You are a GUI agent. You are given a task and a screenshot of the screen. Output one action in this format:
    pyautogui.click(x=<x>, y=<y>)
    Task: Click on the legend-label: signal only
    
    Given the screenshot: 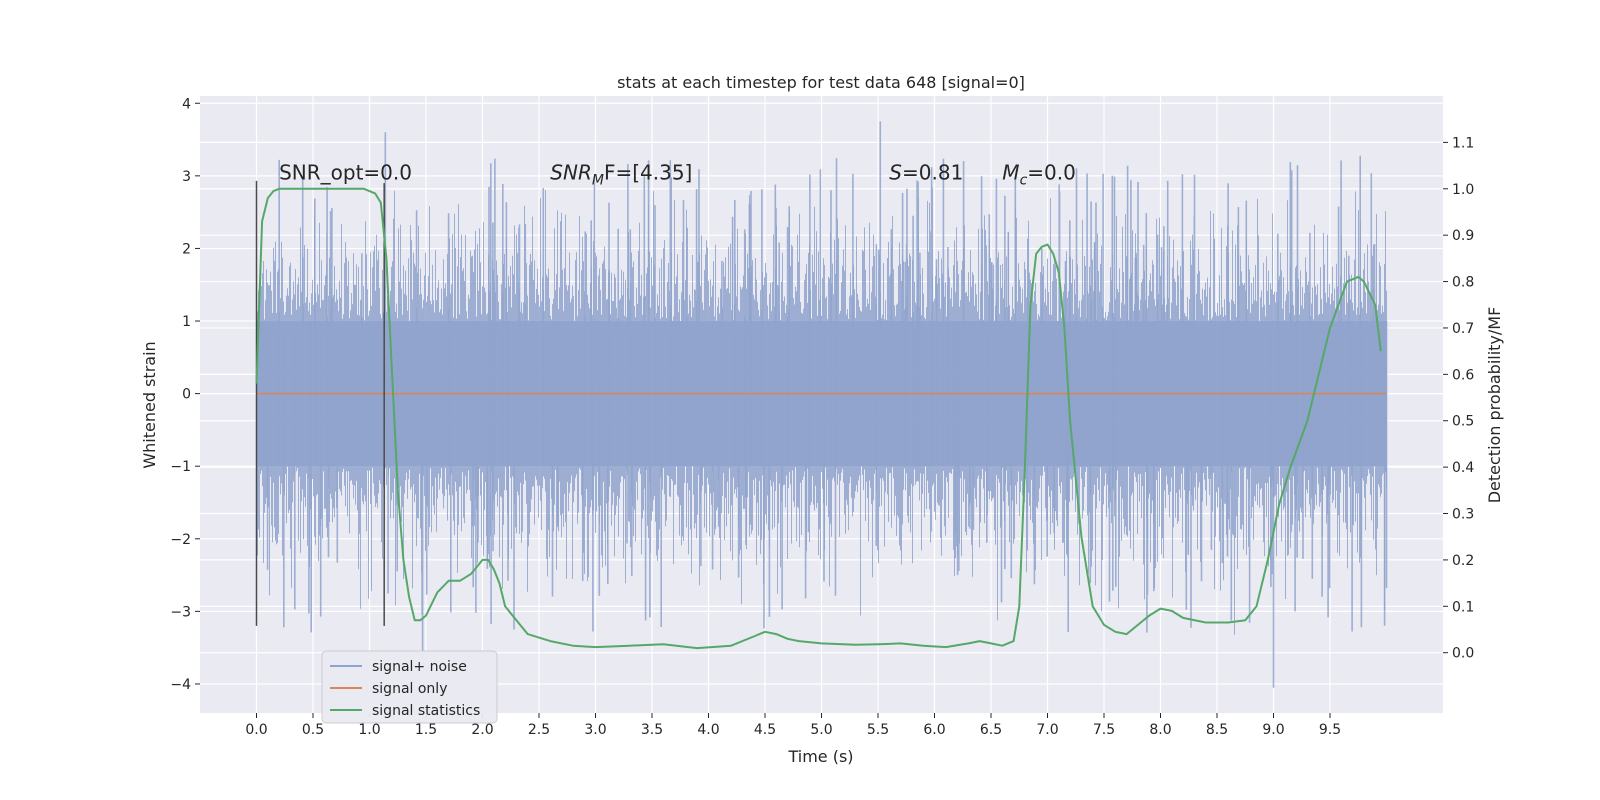 What is the action you would take?
    pyautogui.click(x=409, y=689)
    